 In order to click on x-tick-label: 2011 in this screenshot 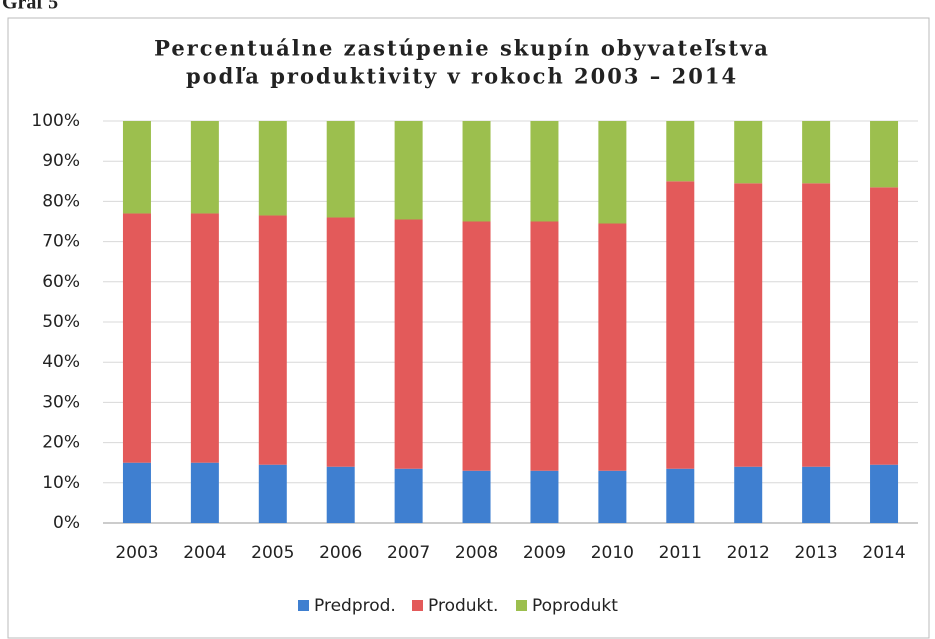, I will do `click(680, 553)`.